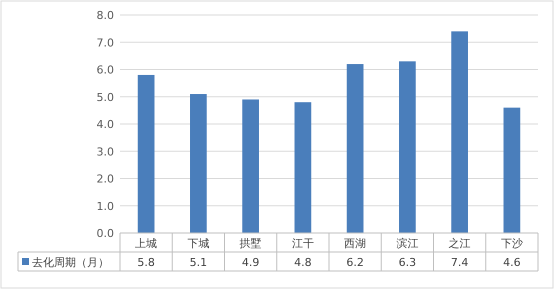 The width and height of the screenshot is (554, 289). Describe the element at coordinates (512, 262) in the screenshot. I see `data-label: 4.6` at that location.